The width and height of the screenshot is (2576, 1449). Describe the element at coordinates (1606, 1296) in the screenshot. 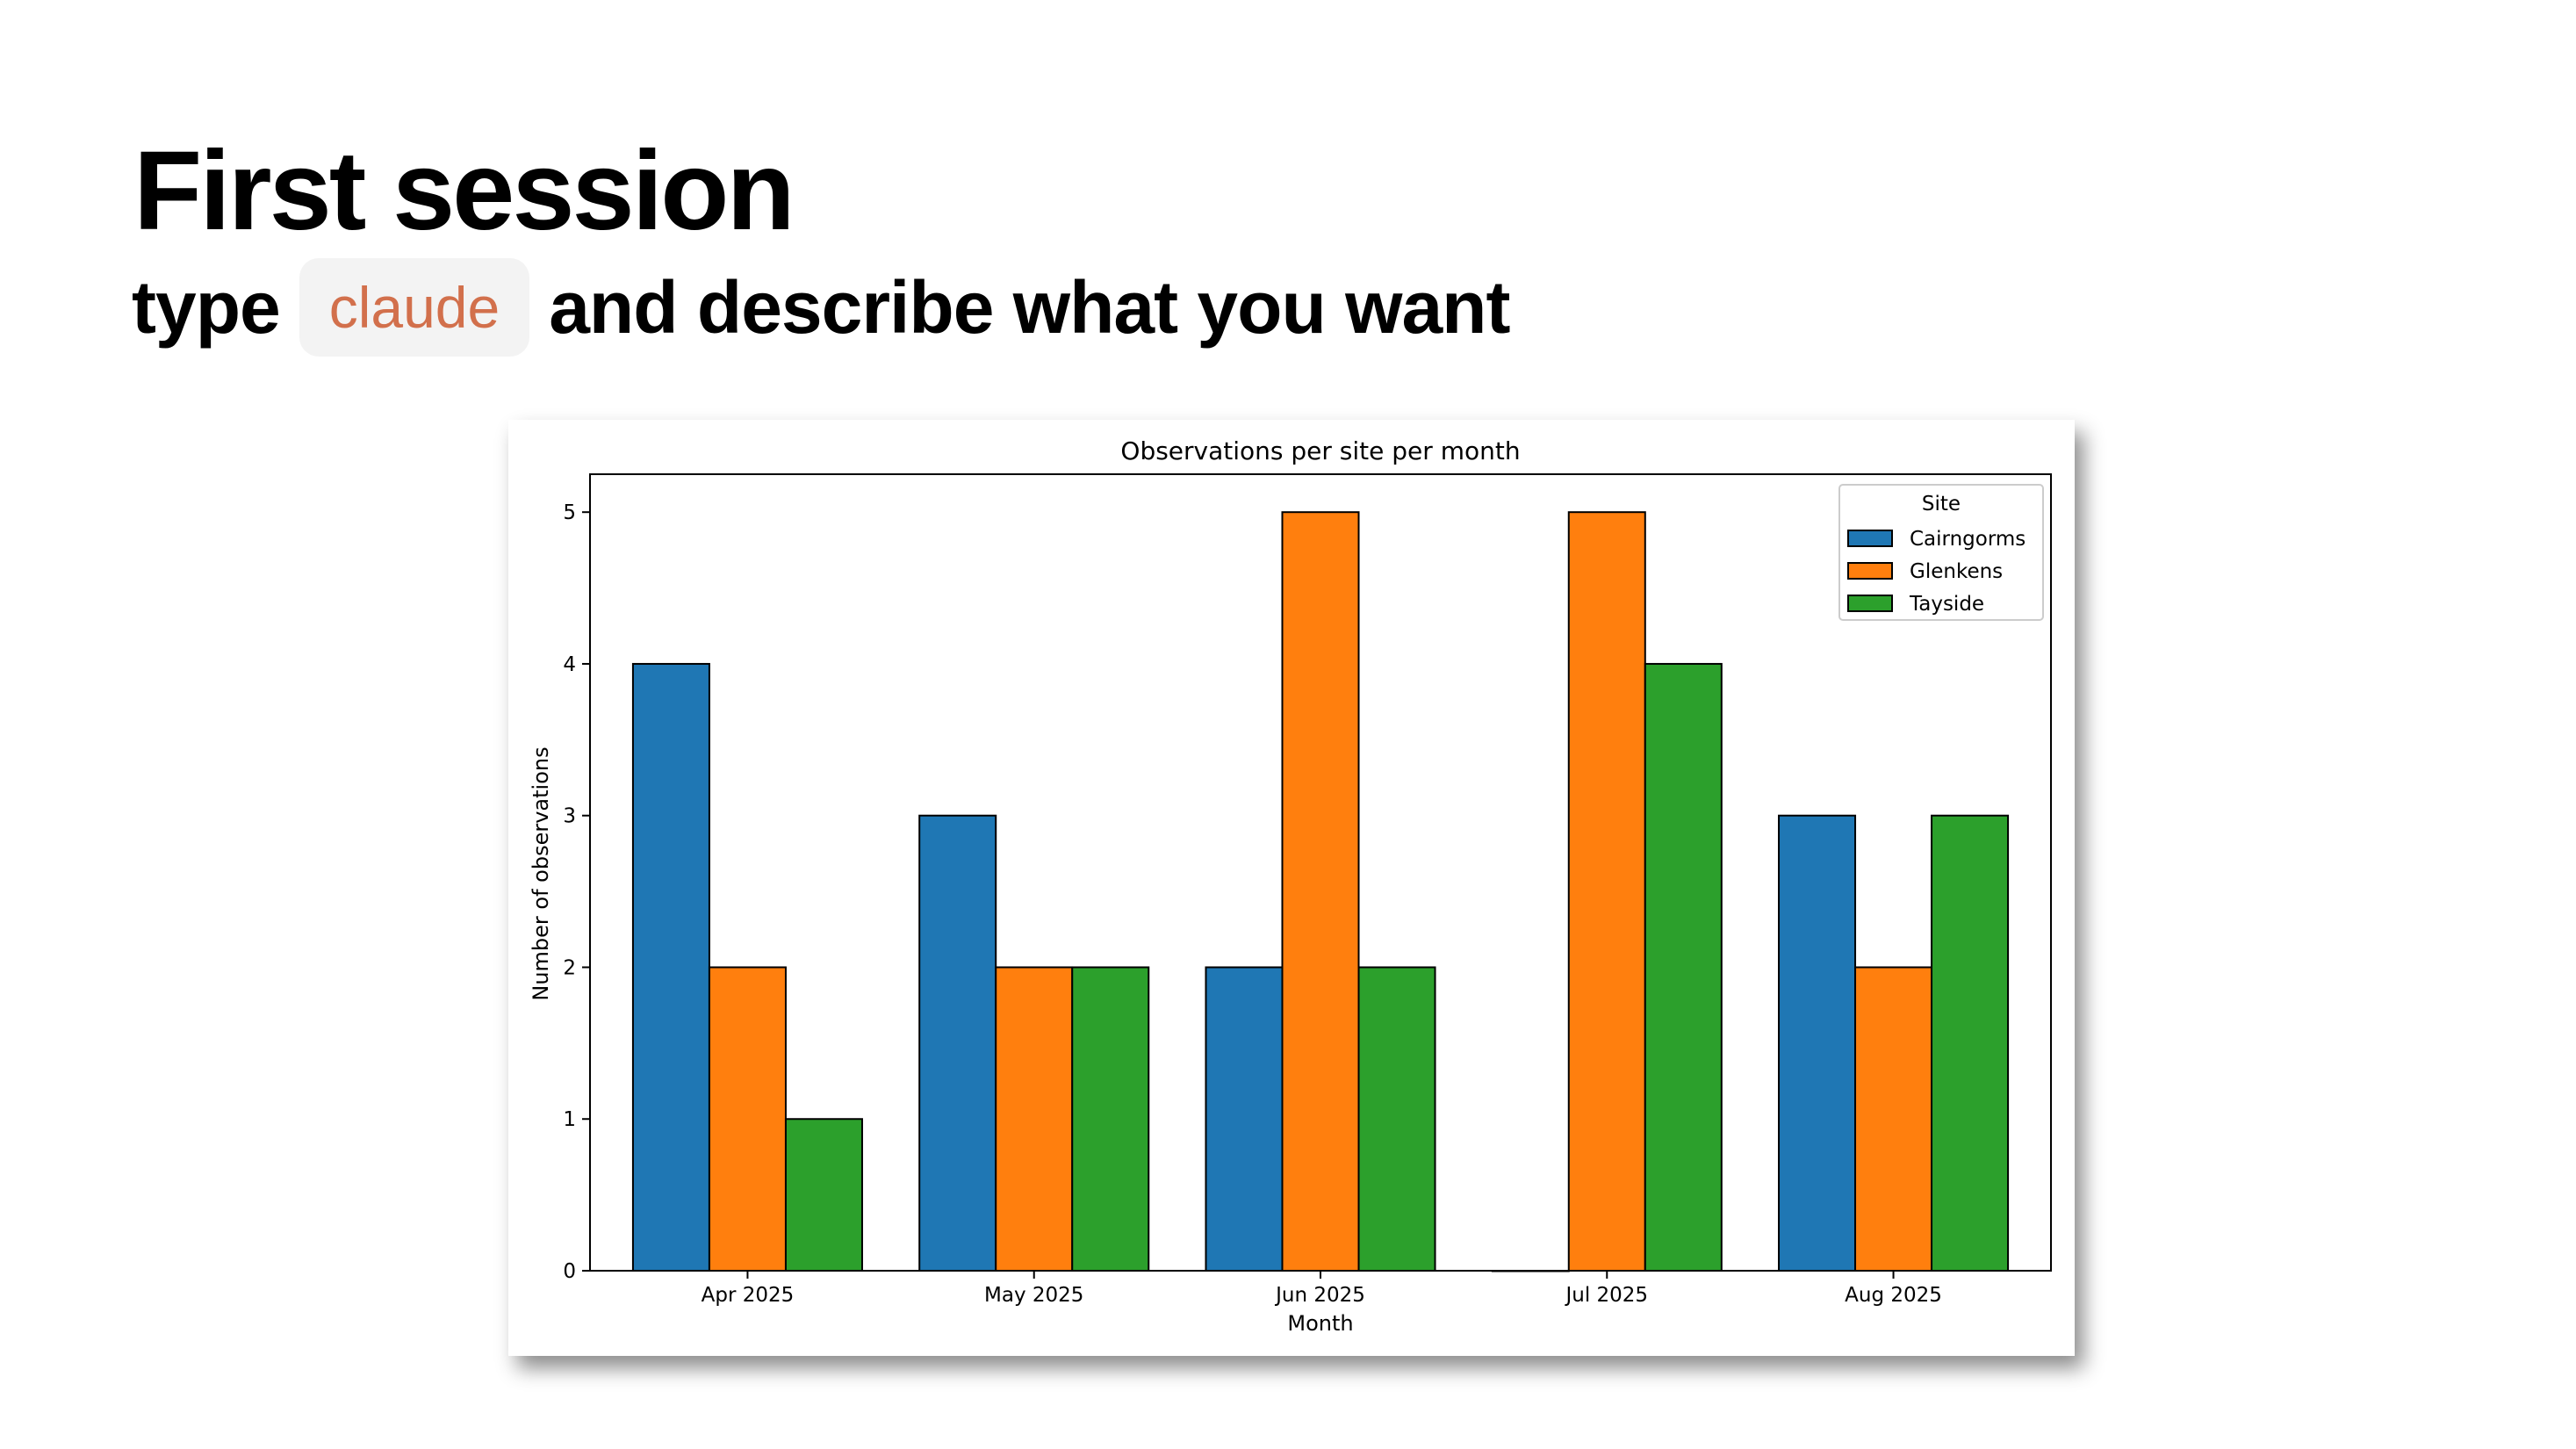

I see `x-tick-label: Jul 2025` at that location.